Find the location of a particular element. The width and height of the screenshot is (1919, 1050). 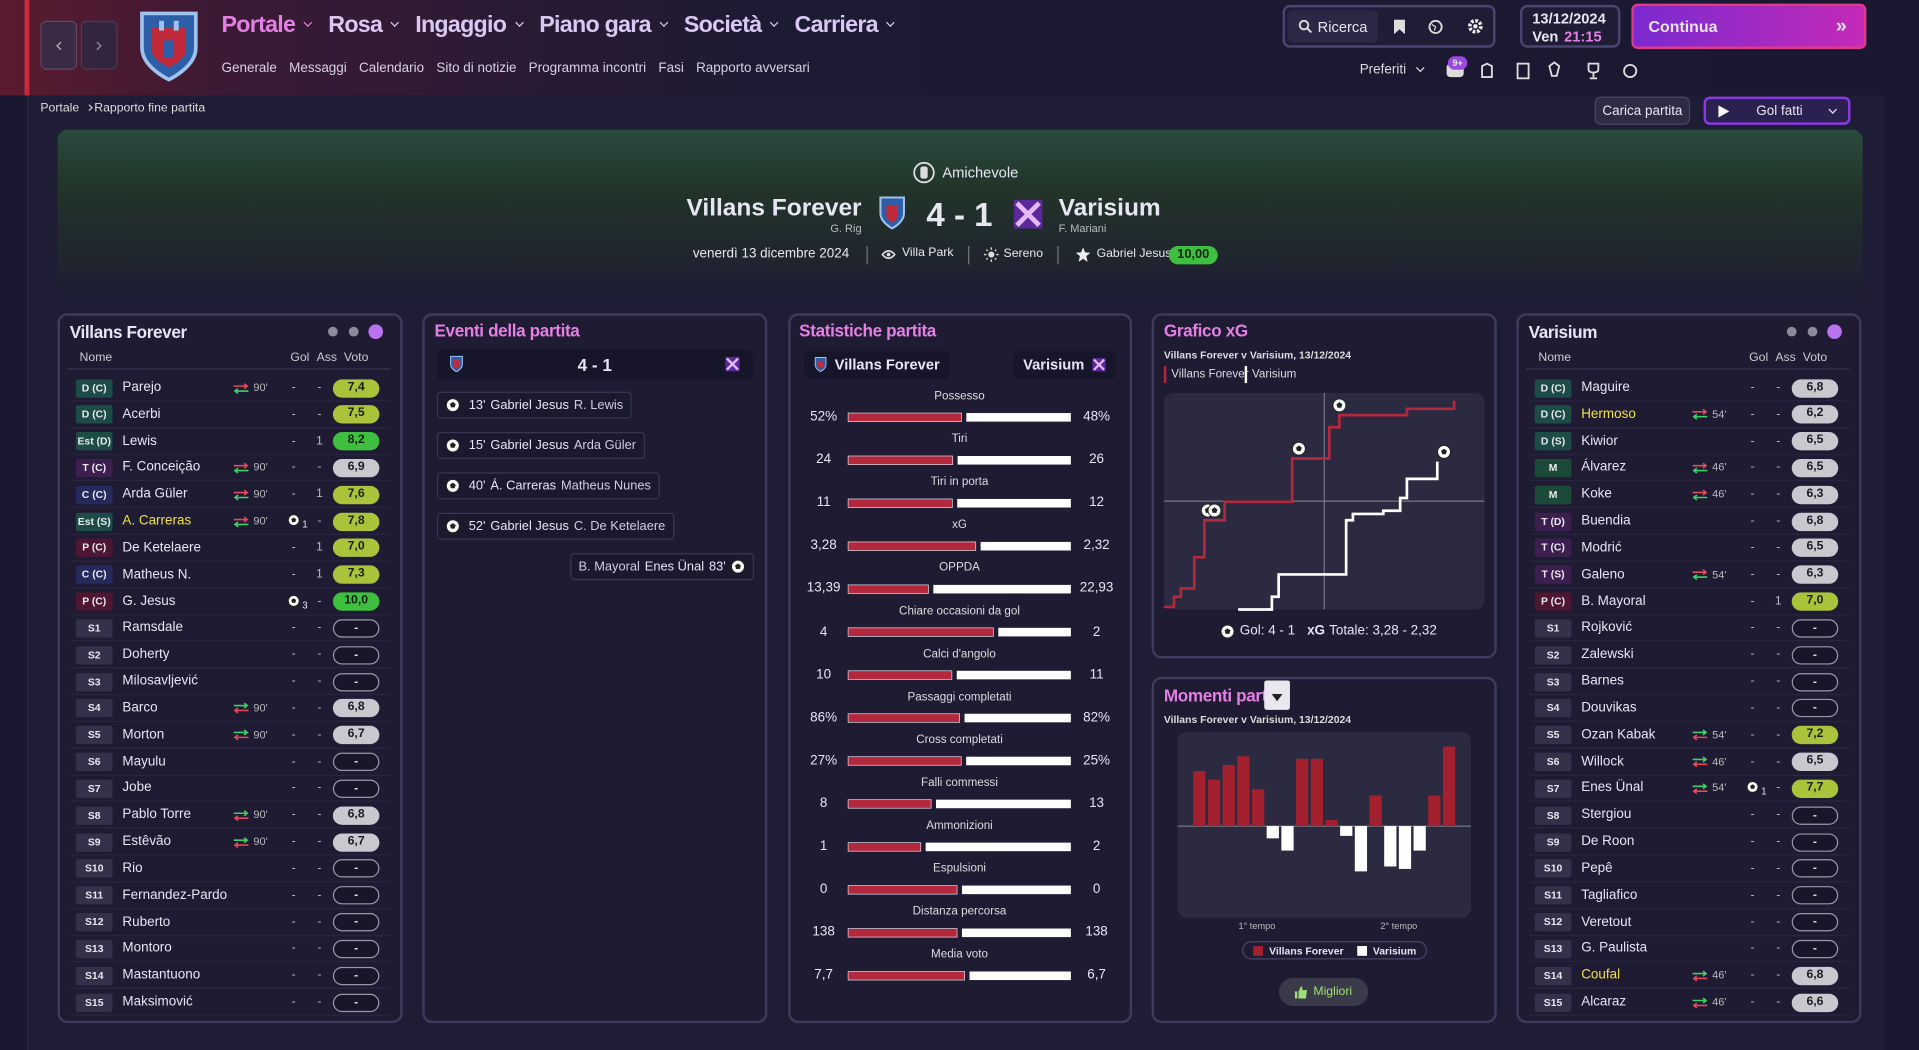

event-scorer: Enes Ünal is located at coordinates (674, 566).